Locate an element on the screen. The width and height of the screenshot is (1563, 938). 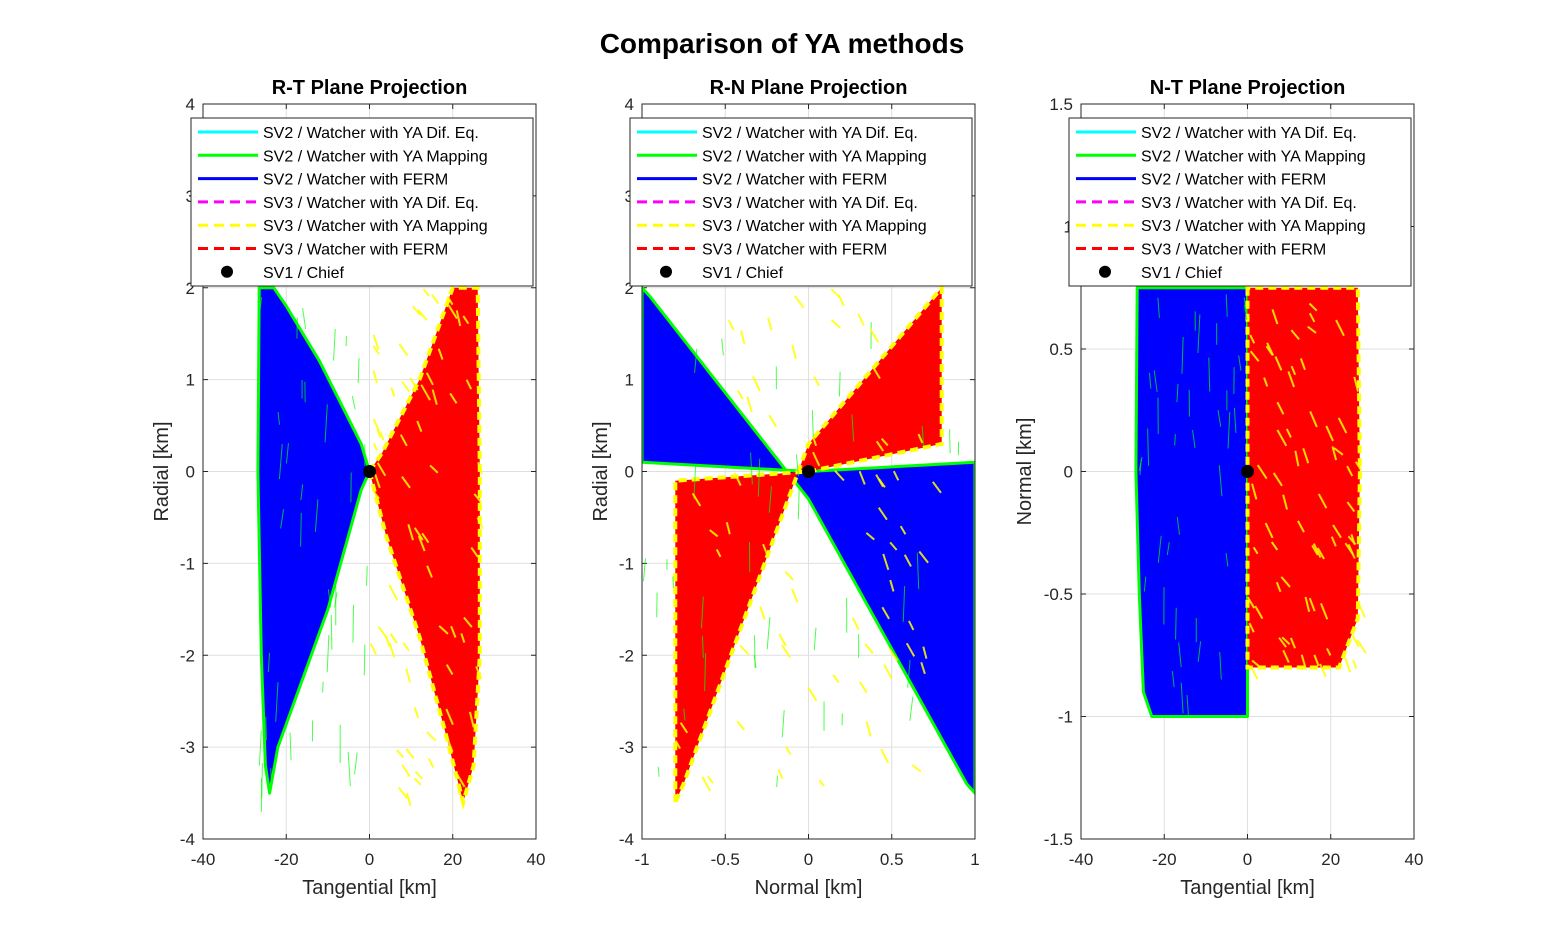
x-tick-label: 20 is located at coordinates (1330, 859).